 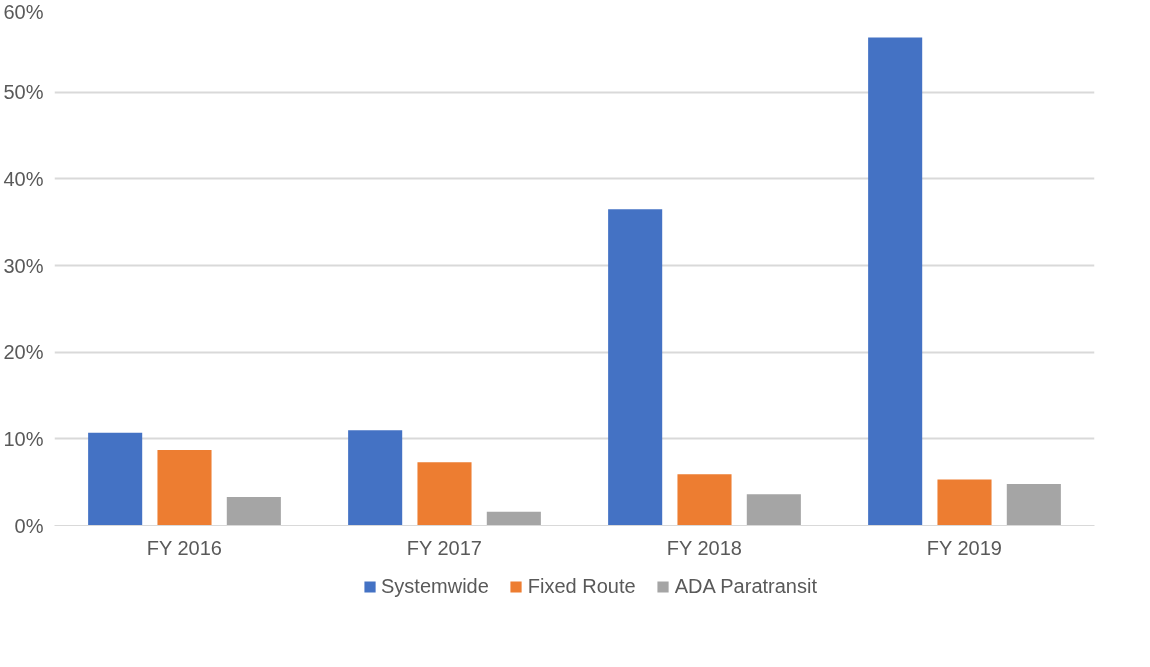 I want to click on y-tick-label: 30%, so click(x=23, y=265).